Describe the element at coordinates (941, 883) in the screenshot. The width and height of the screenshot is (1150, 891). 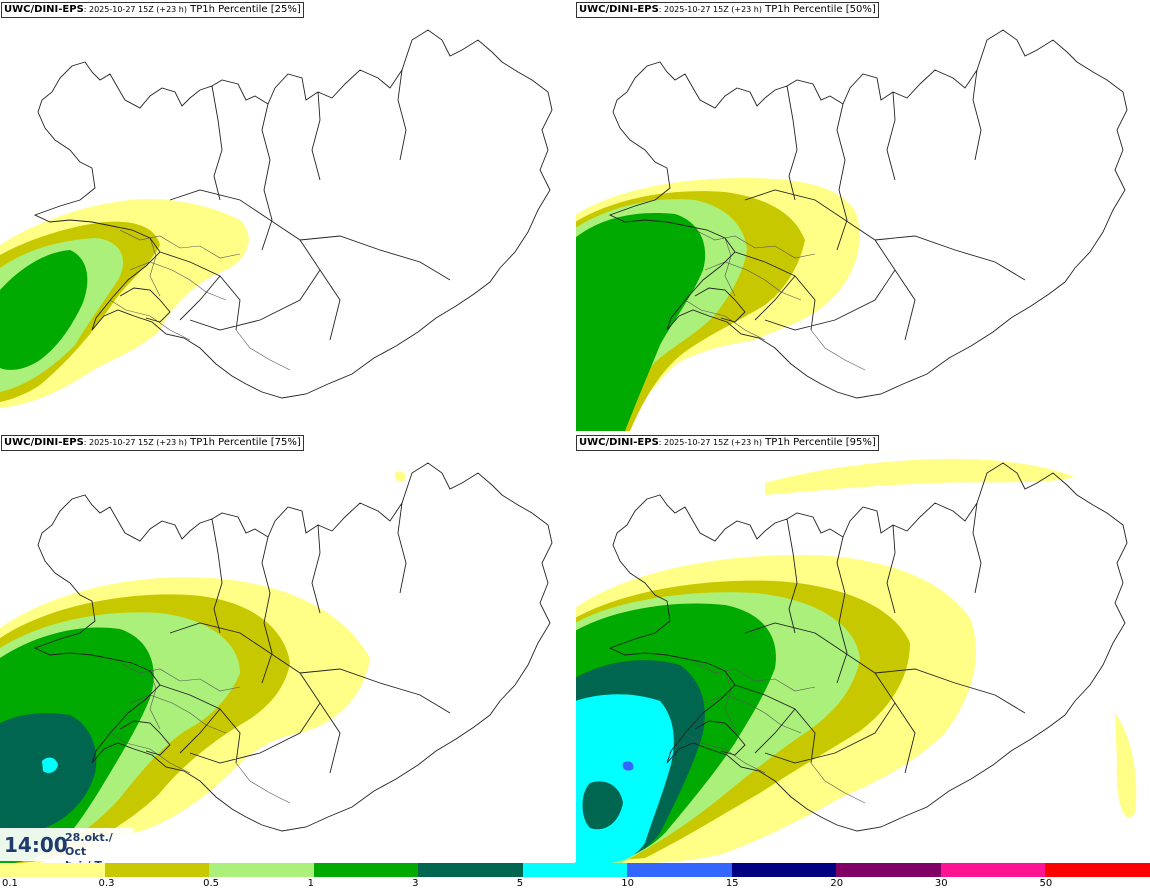
I see `legend-tick-label: 30` at that location.